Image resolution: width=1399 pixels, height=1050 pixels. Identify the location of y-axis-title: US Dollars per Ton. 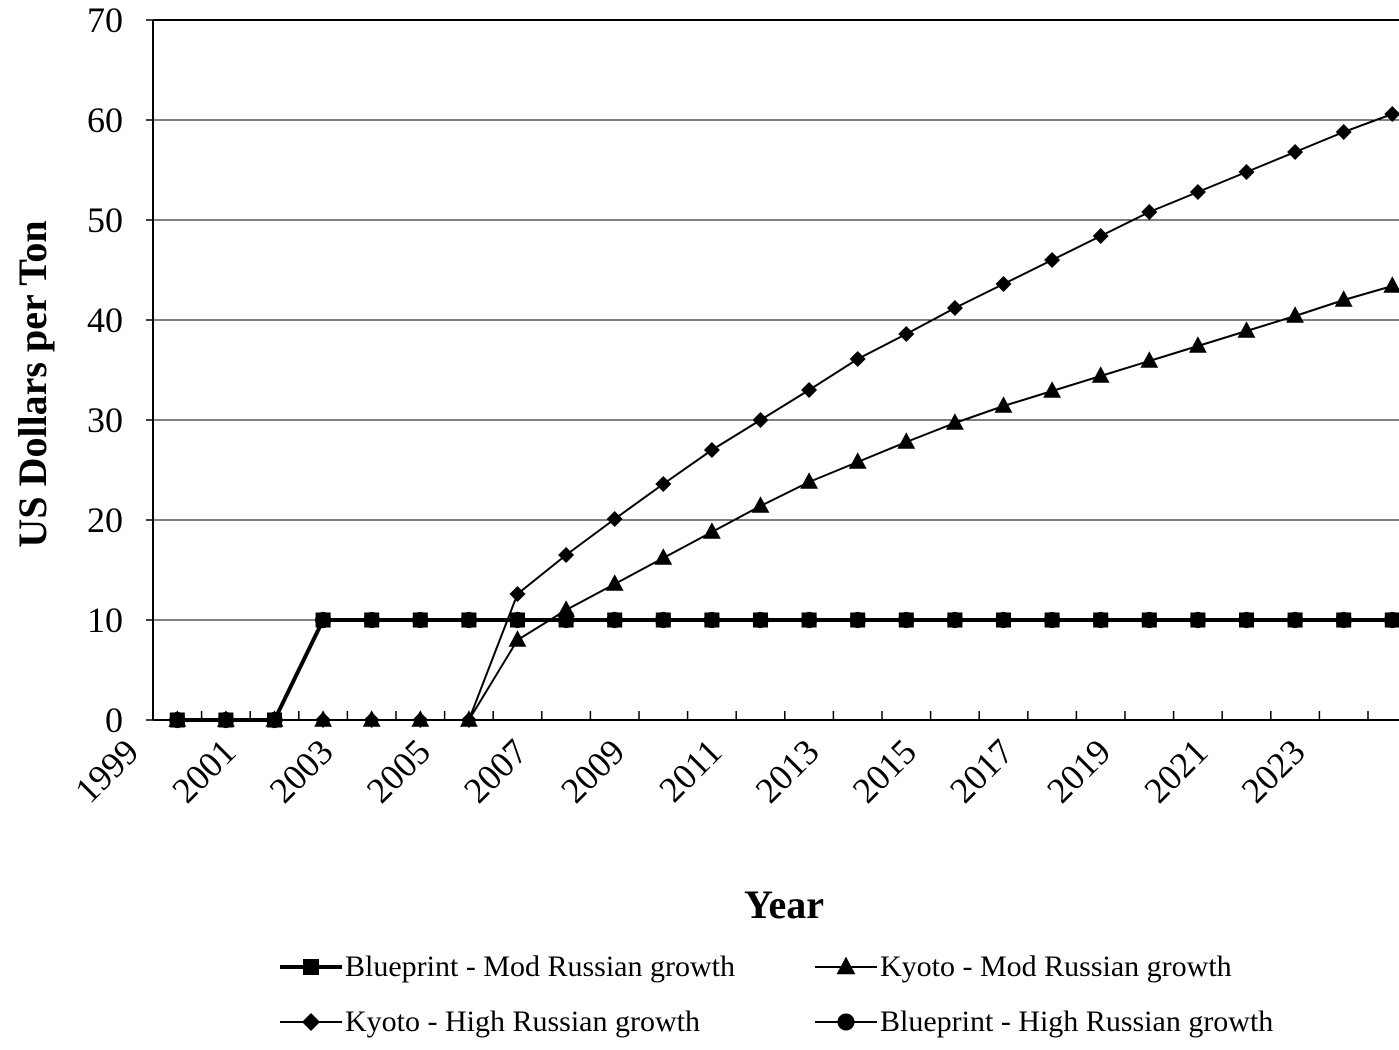
(32, 383).